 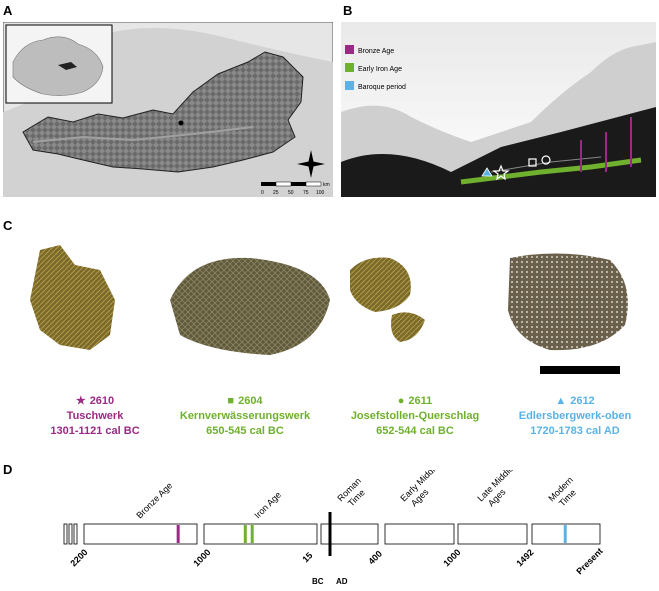 What do you see at coordinates (81, 401) in the screenshot?
I see `star-icon: ★` at bounding box center [81, 401].